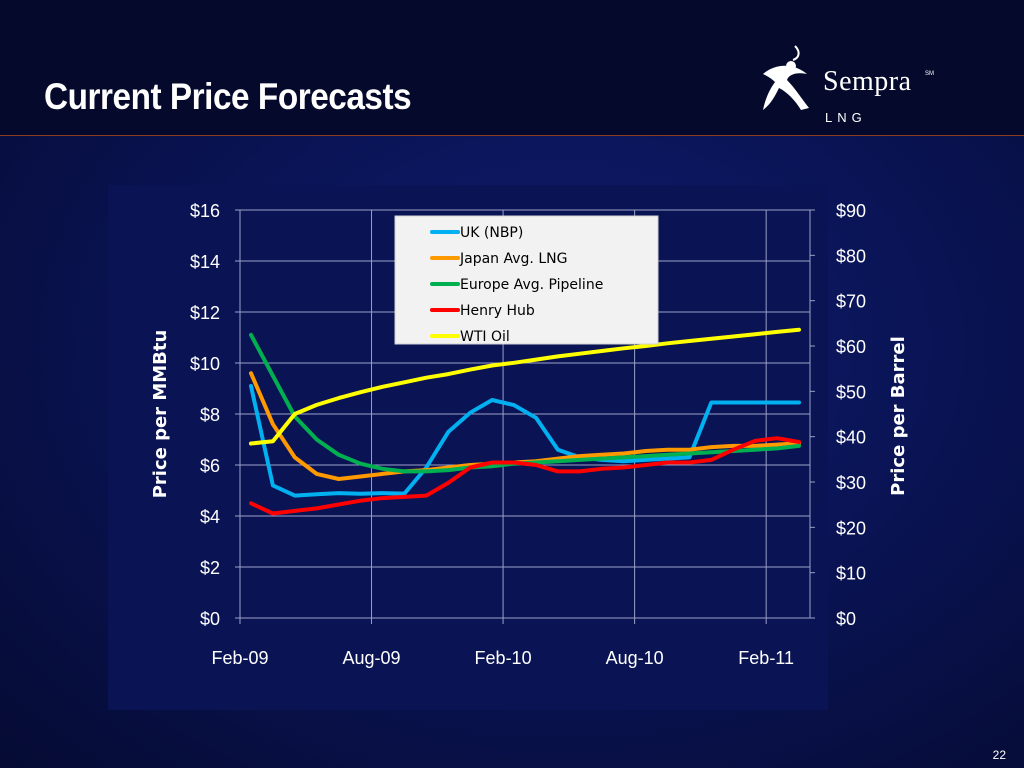  I want to click on x-tick-label: Aug-10, so click(635, 658).